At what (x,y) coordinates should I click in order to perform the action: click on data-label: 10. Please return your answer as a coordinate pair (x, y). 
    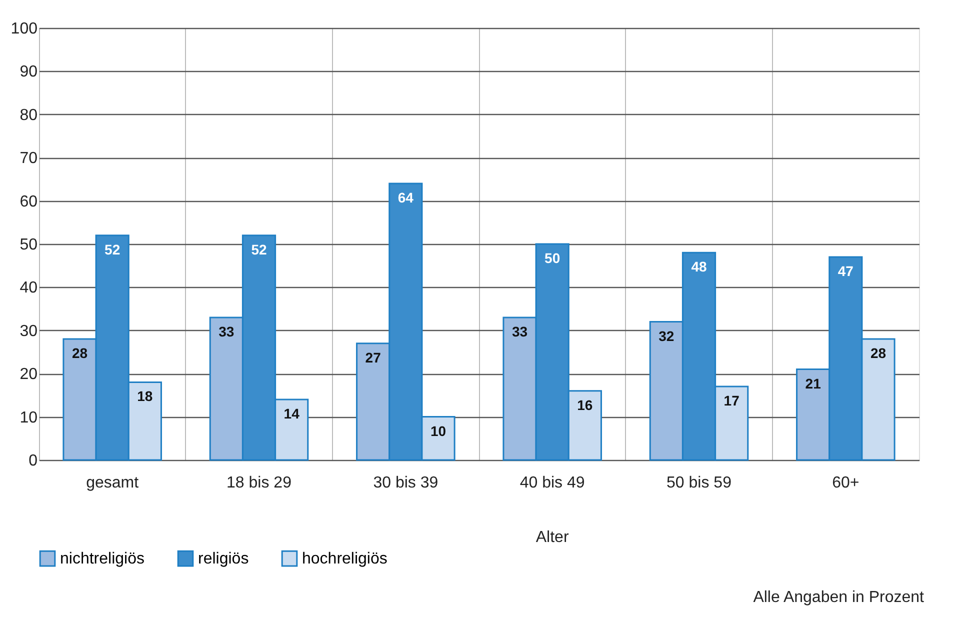
    Looking at the image, I should click on (438, 430).